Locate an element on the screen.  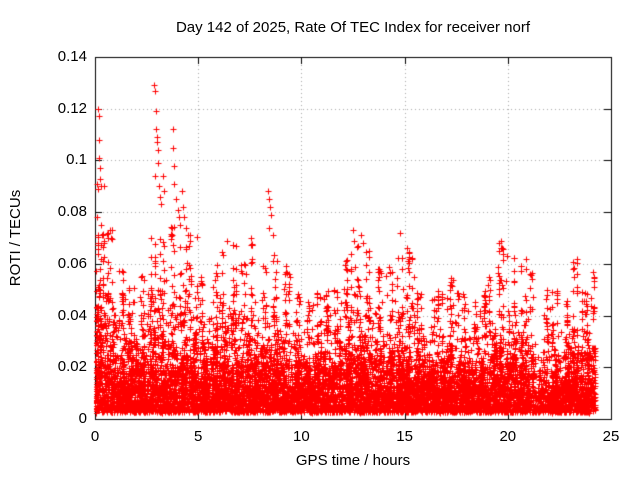
y-tick-label: 0.08 is located at coordinates (72, 212).